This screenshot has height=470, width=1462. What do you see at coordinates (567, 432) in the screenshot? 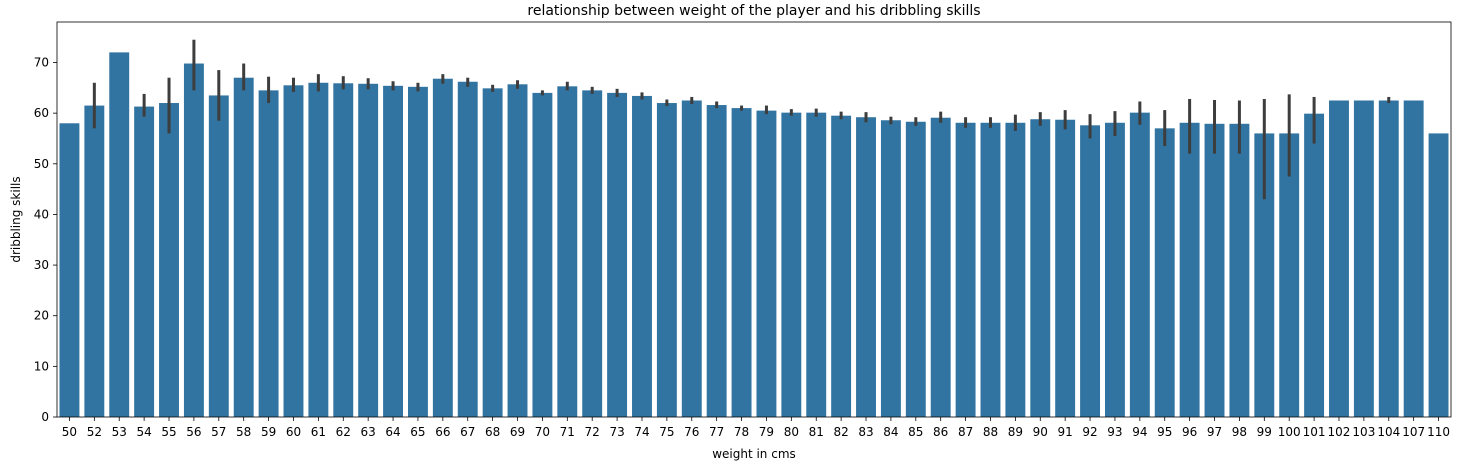
I see `x-tick-label-71: 71` at bounding box center [567, 432].